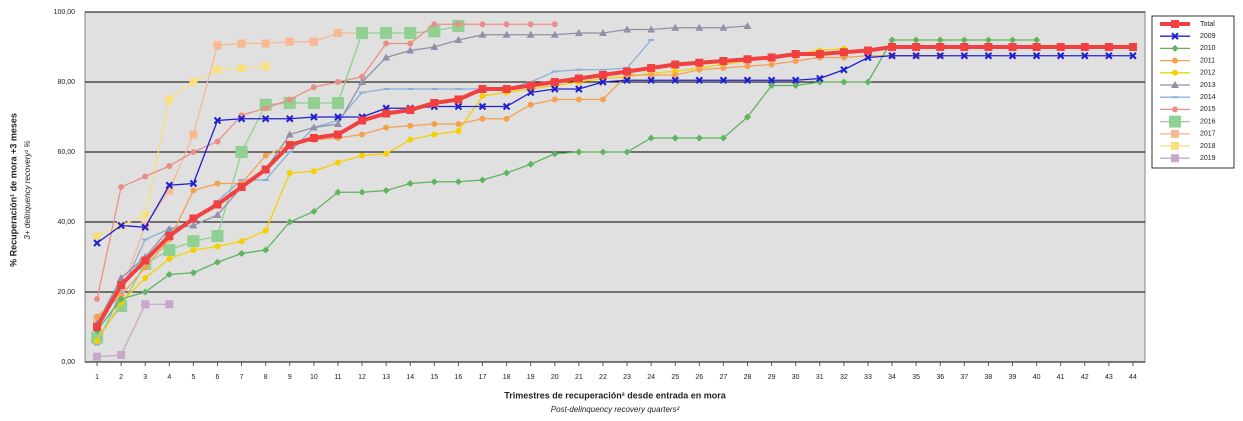 This screenshot has height=421, width=1243. I want to click on legend-label: 2011, so click(1207, 60).